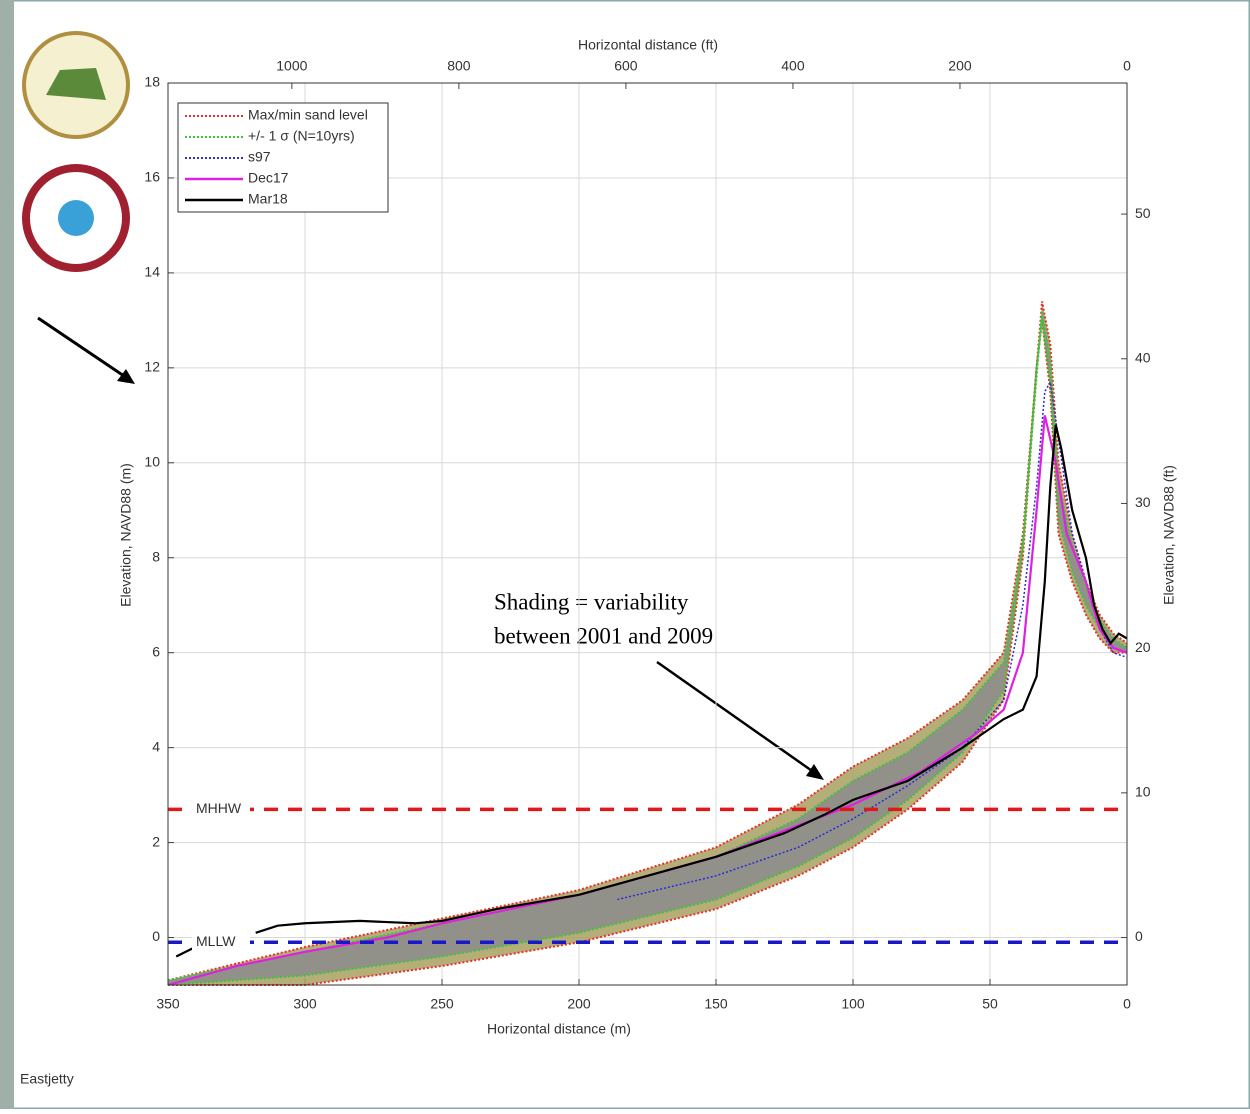  What do you see at coordinates (126, 535) in the screenshot?
I see `y-axis-label: Elevation, NAVD88 (m)` at bounding box center [126, 535].